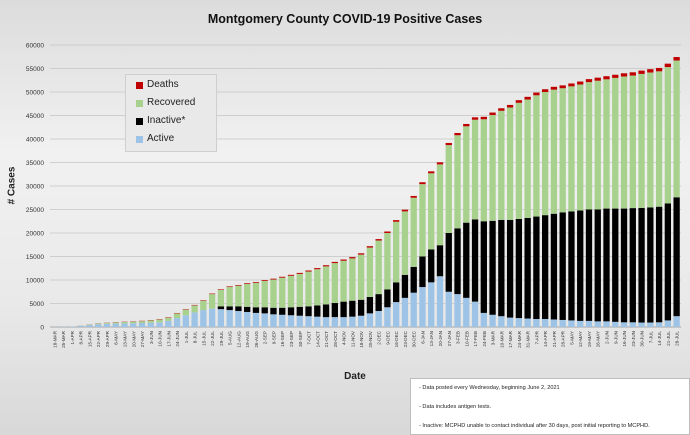 This screenshot has width=690, height=435. I want to click on x-tick-label: 30-DEC, so click(414, 338).